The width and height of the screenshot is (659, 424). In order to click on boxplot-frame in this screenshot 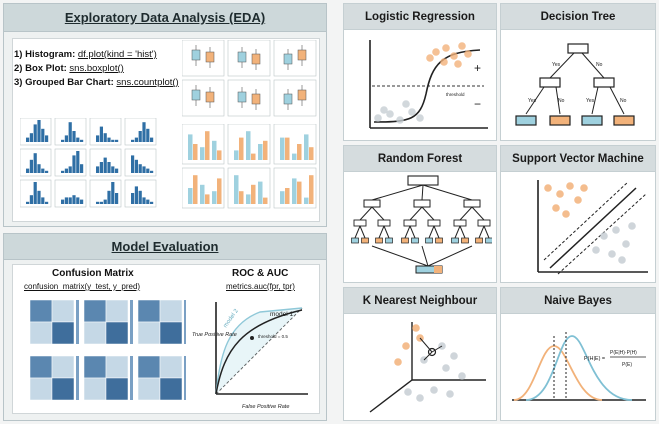, I will do `click(295, 58)`.